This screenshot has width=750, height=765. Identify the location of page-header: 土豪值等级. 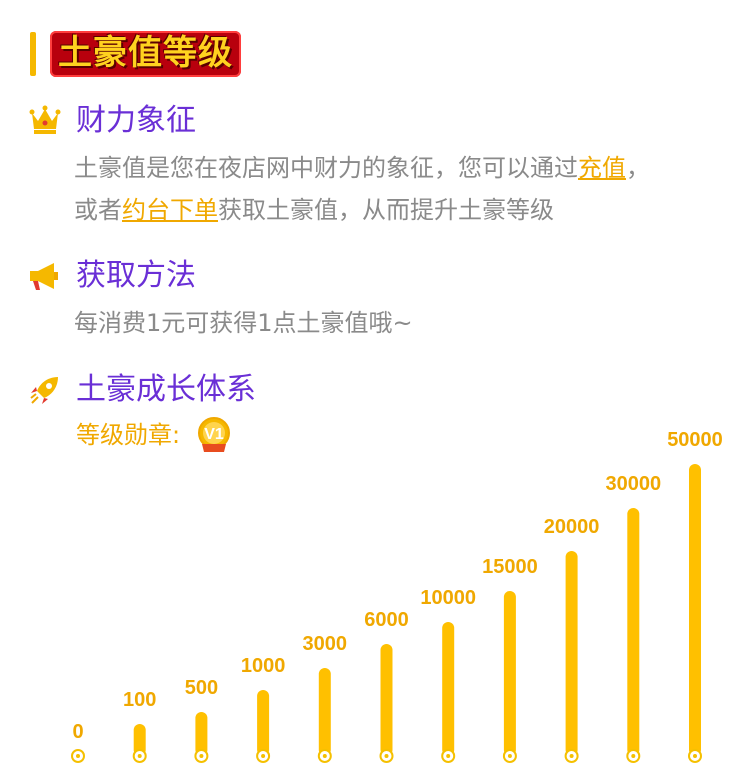
(135, 54).